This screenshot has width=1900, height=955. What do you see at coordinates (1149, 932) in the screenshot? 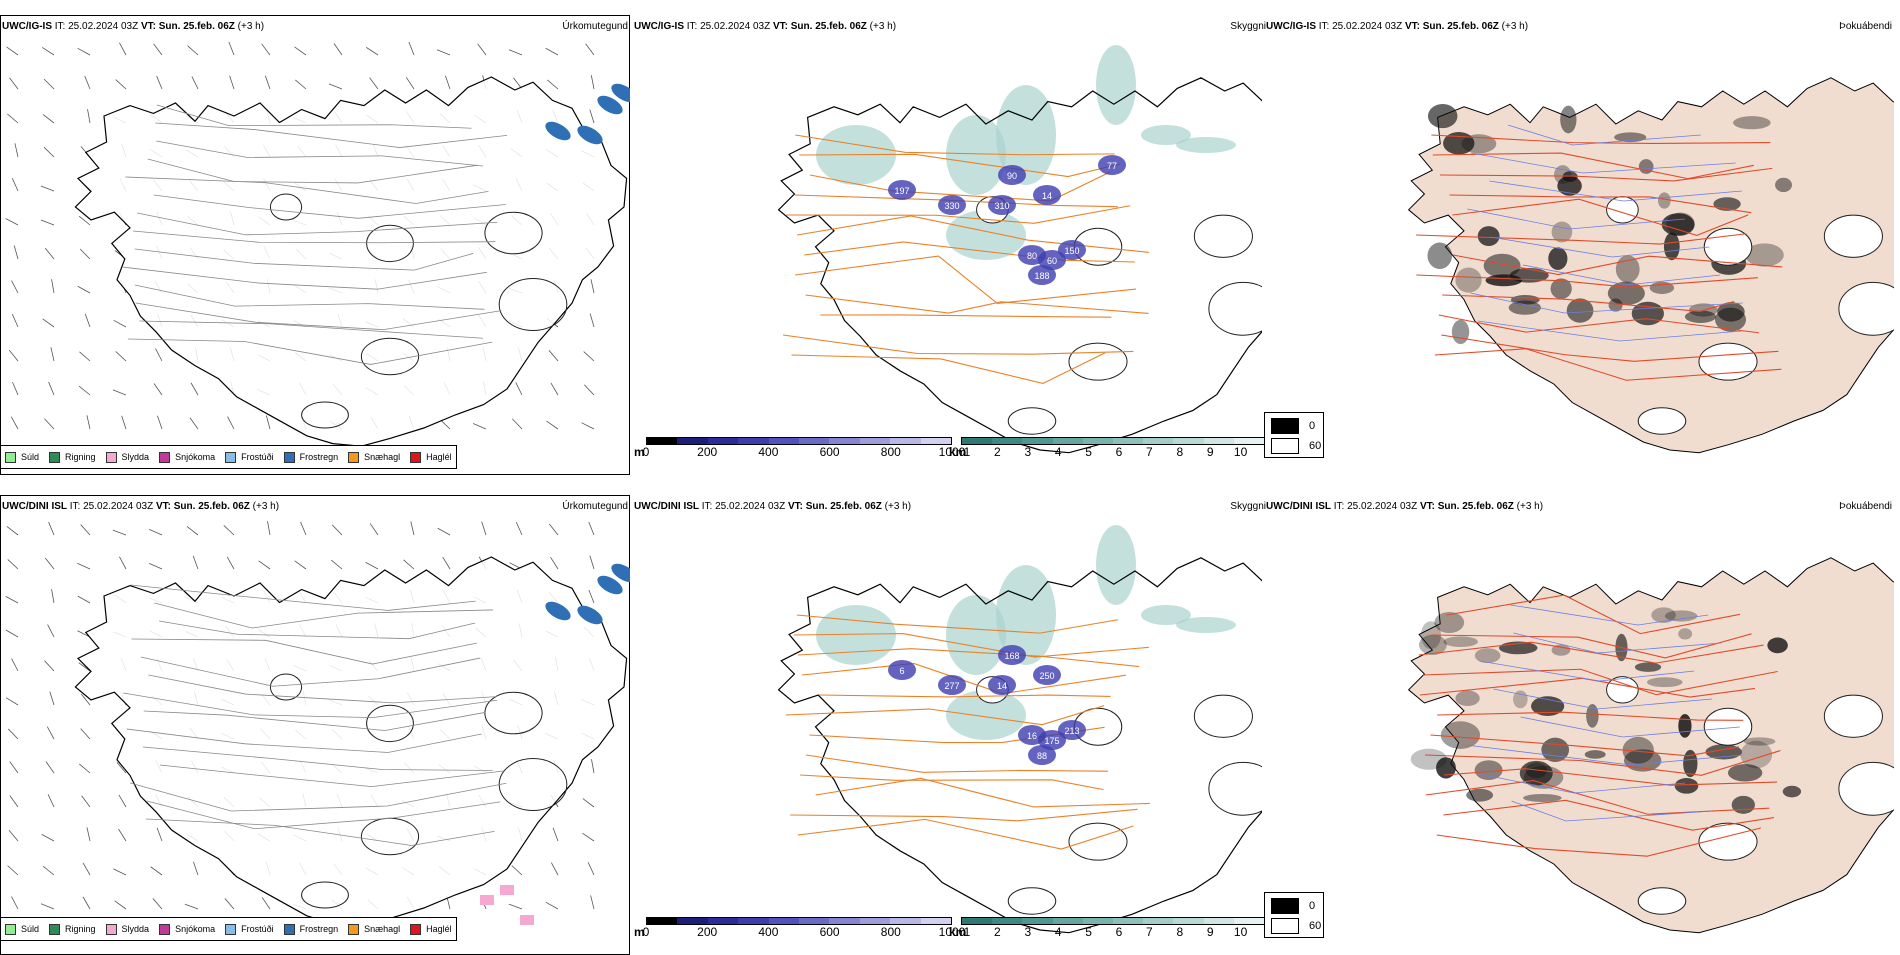
I see `colorbar-tick-label: 7` at bounding box center [1149, 932].